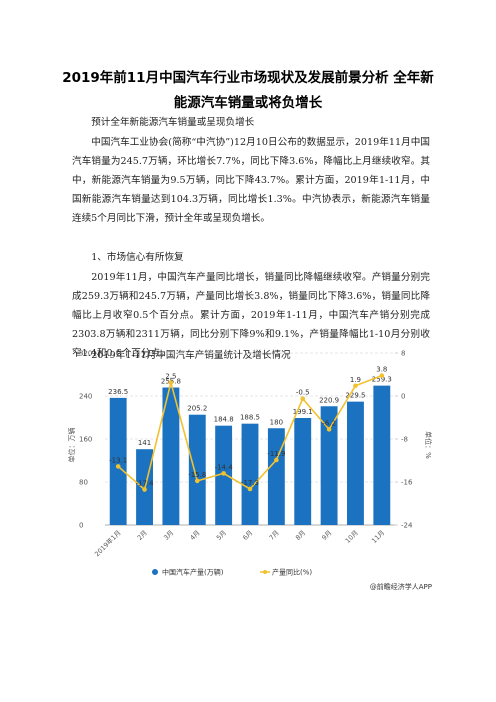 This screenshot has width=496, height=702. Describe the element at coordinates (197, 475) in the screenshot. I see `data-label: -15.8` at that location.